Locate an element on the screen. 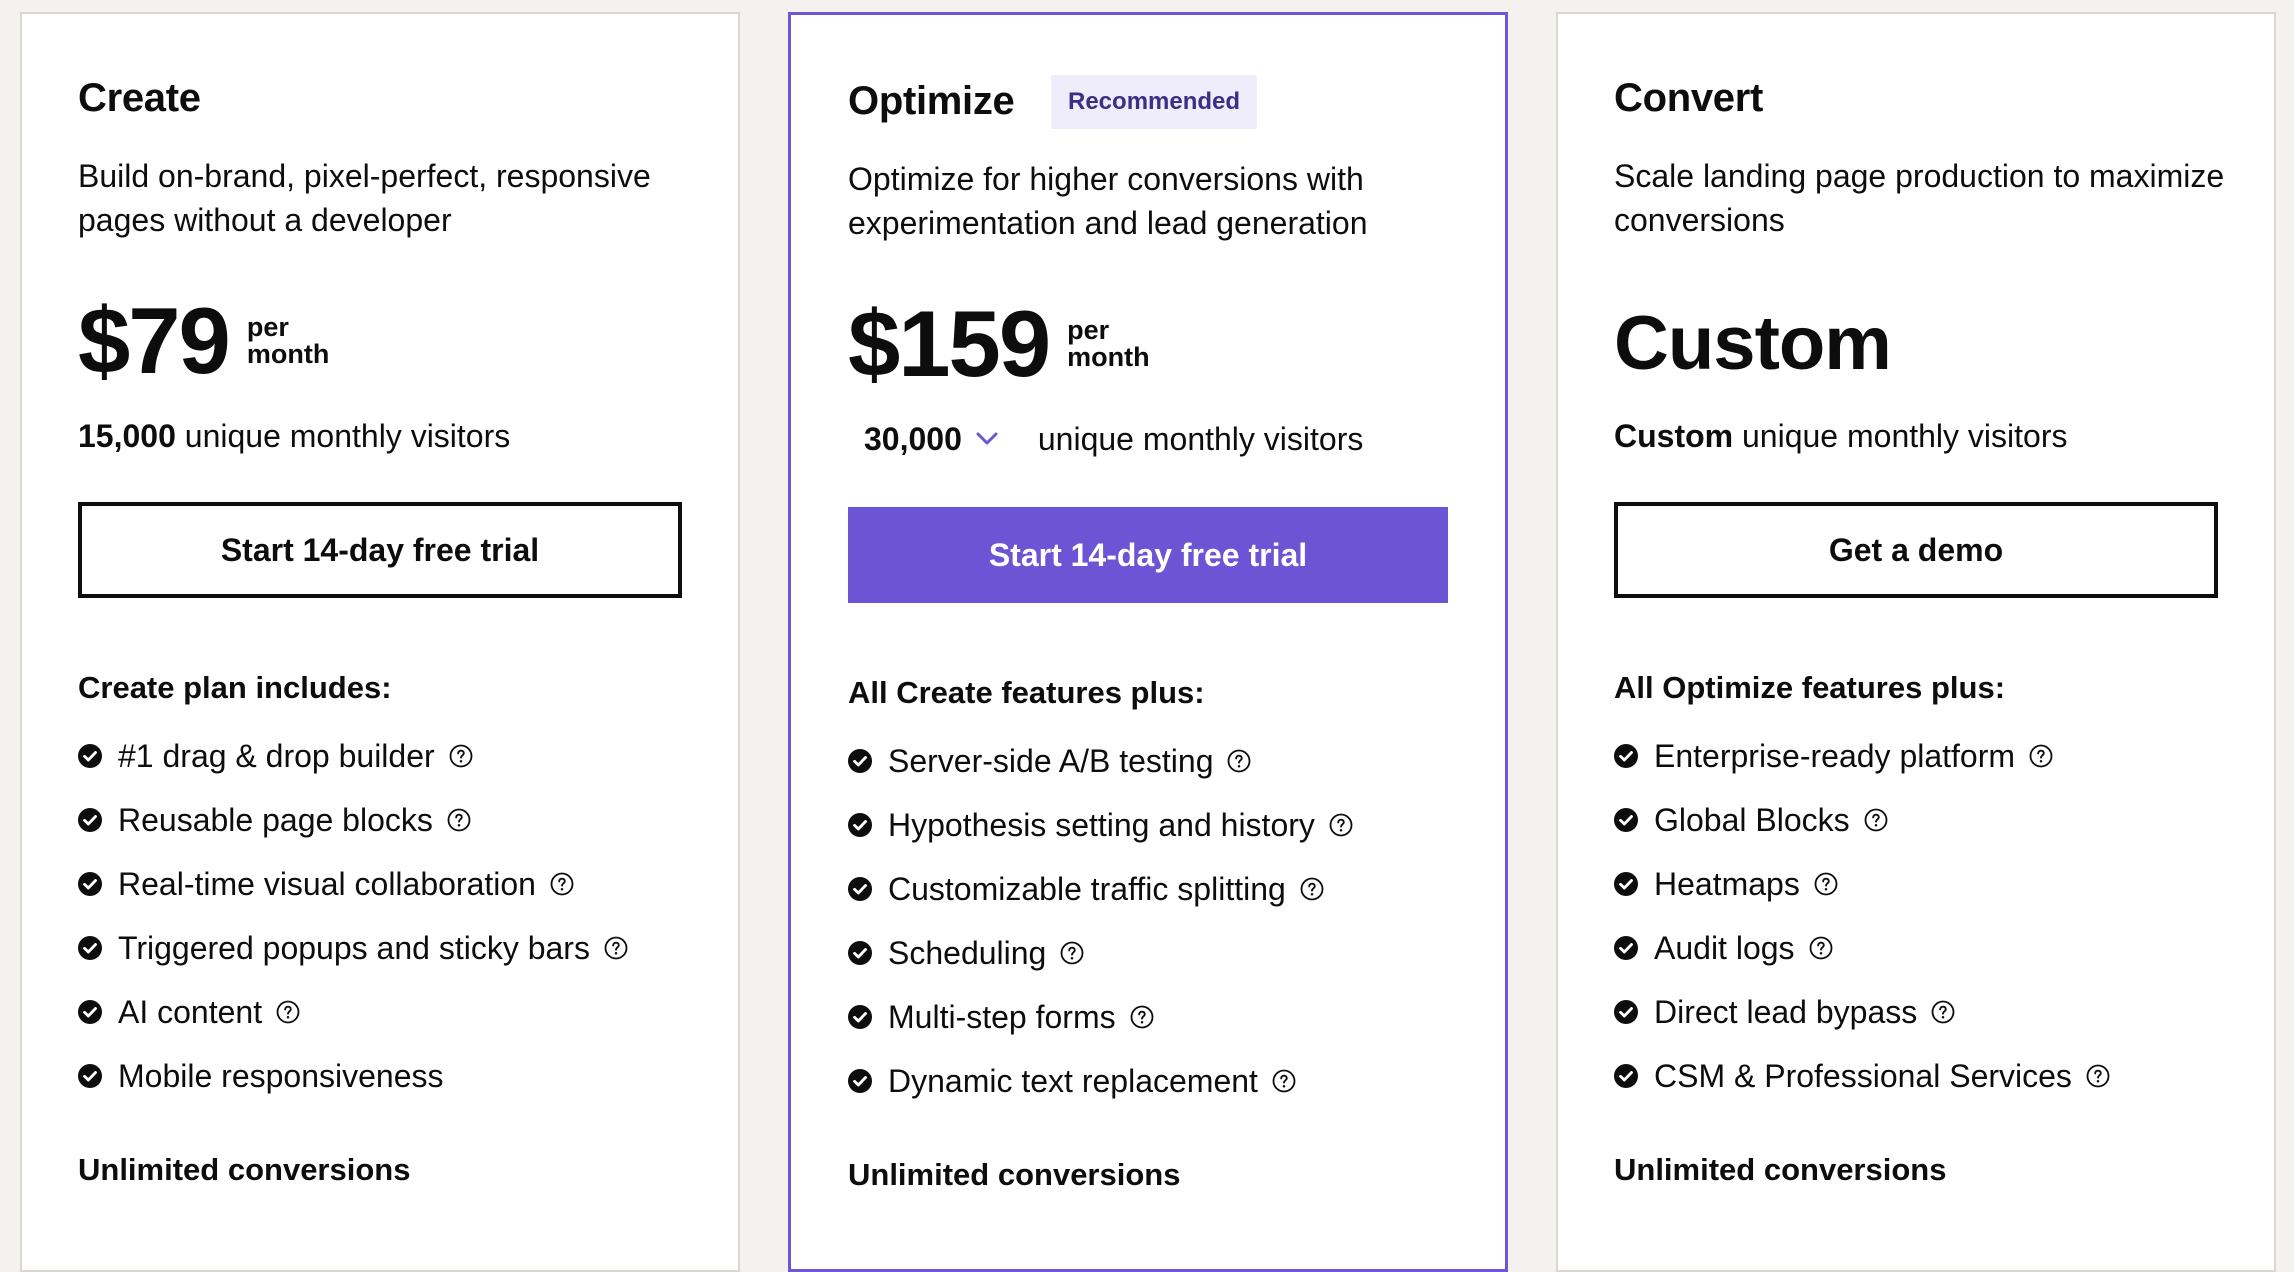 The width and height of the screenshot is (2294, 1272). feature-label: Enterprise-ready platform is located at coordinates (1835, 755).